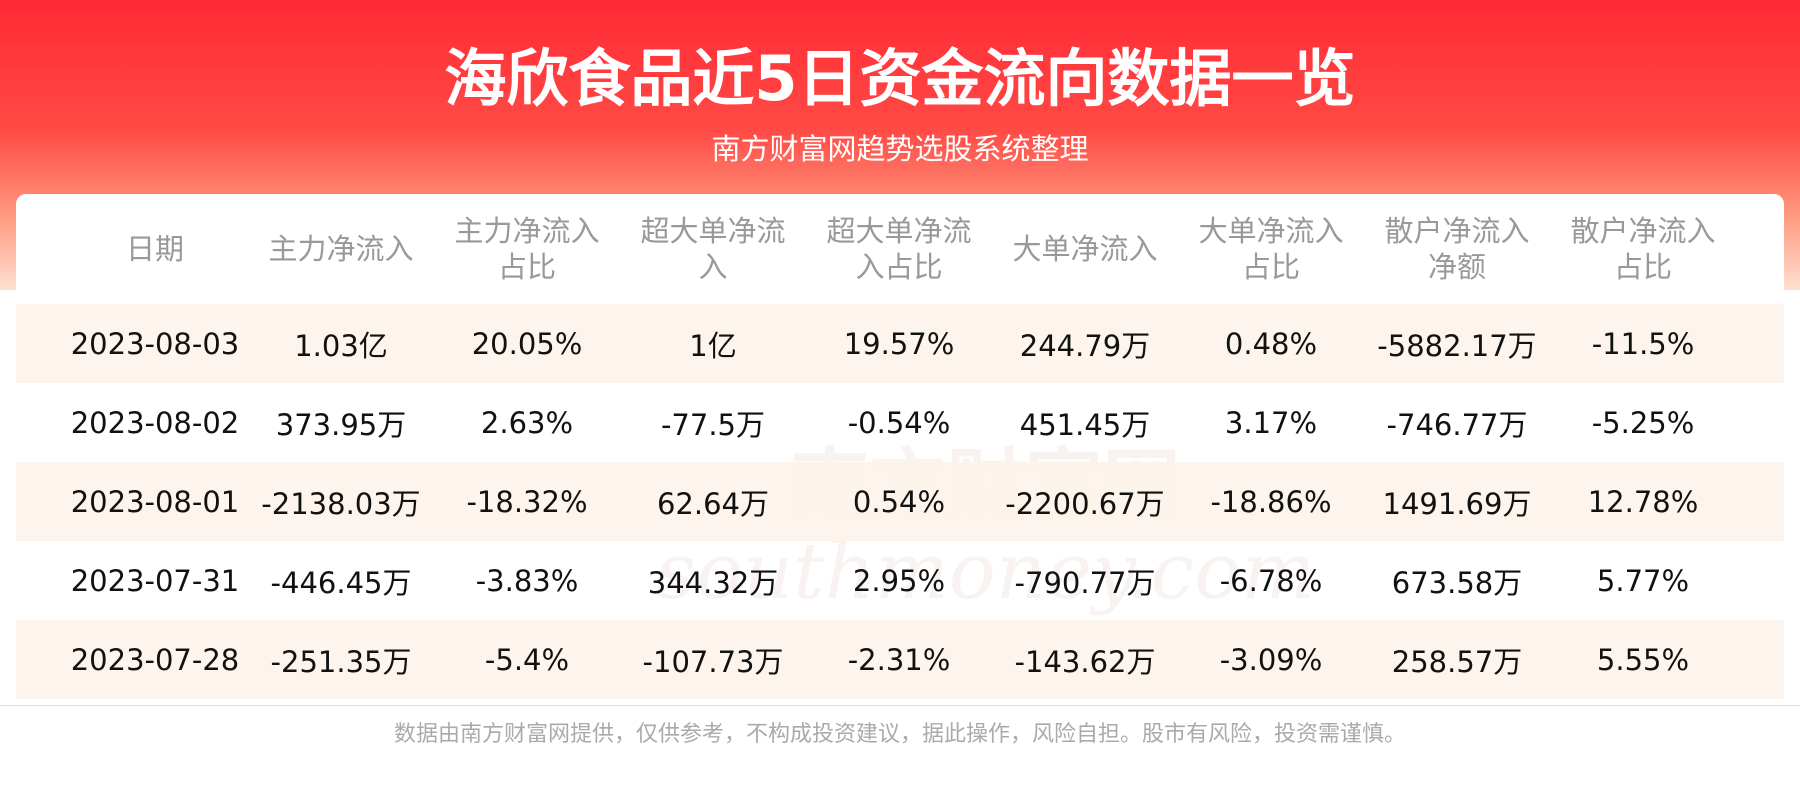  What do you see at coordinates (713, 424) in the screenshot?
I see `table-cell: -77.5万` at bounding box center [713, 424].